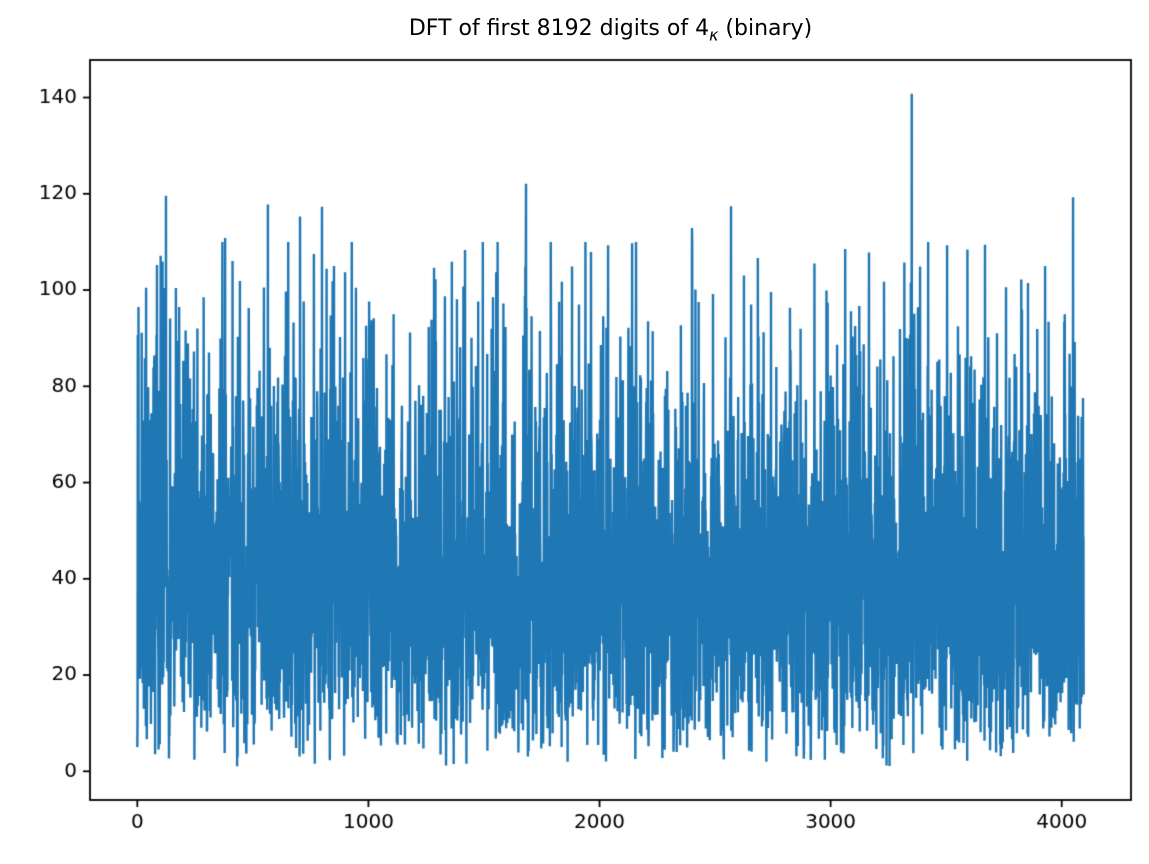  I want to click on chart-title: DFT of first 8192 digits of 4κ (binary), so click(610, 30).